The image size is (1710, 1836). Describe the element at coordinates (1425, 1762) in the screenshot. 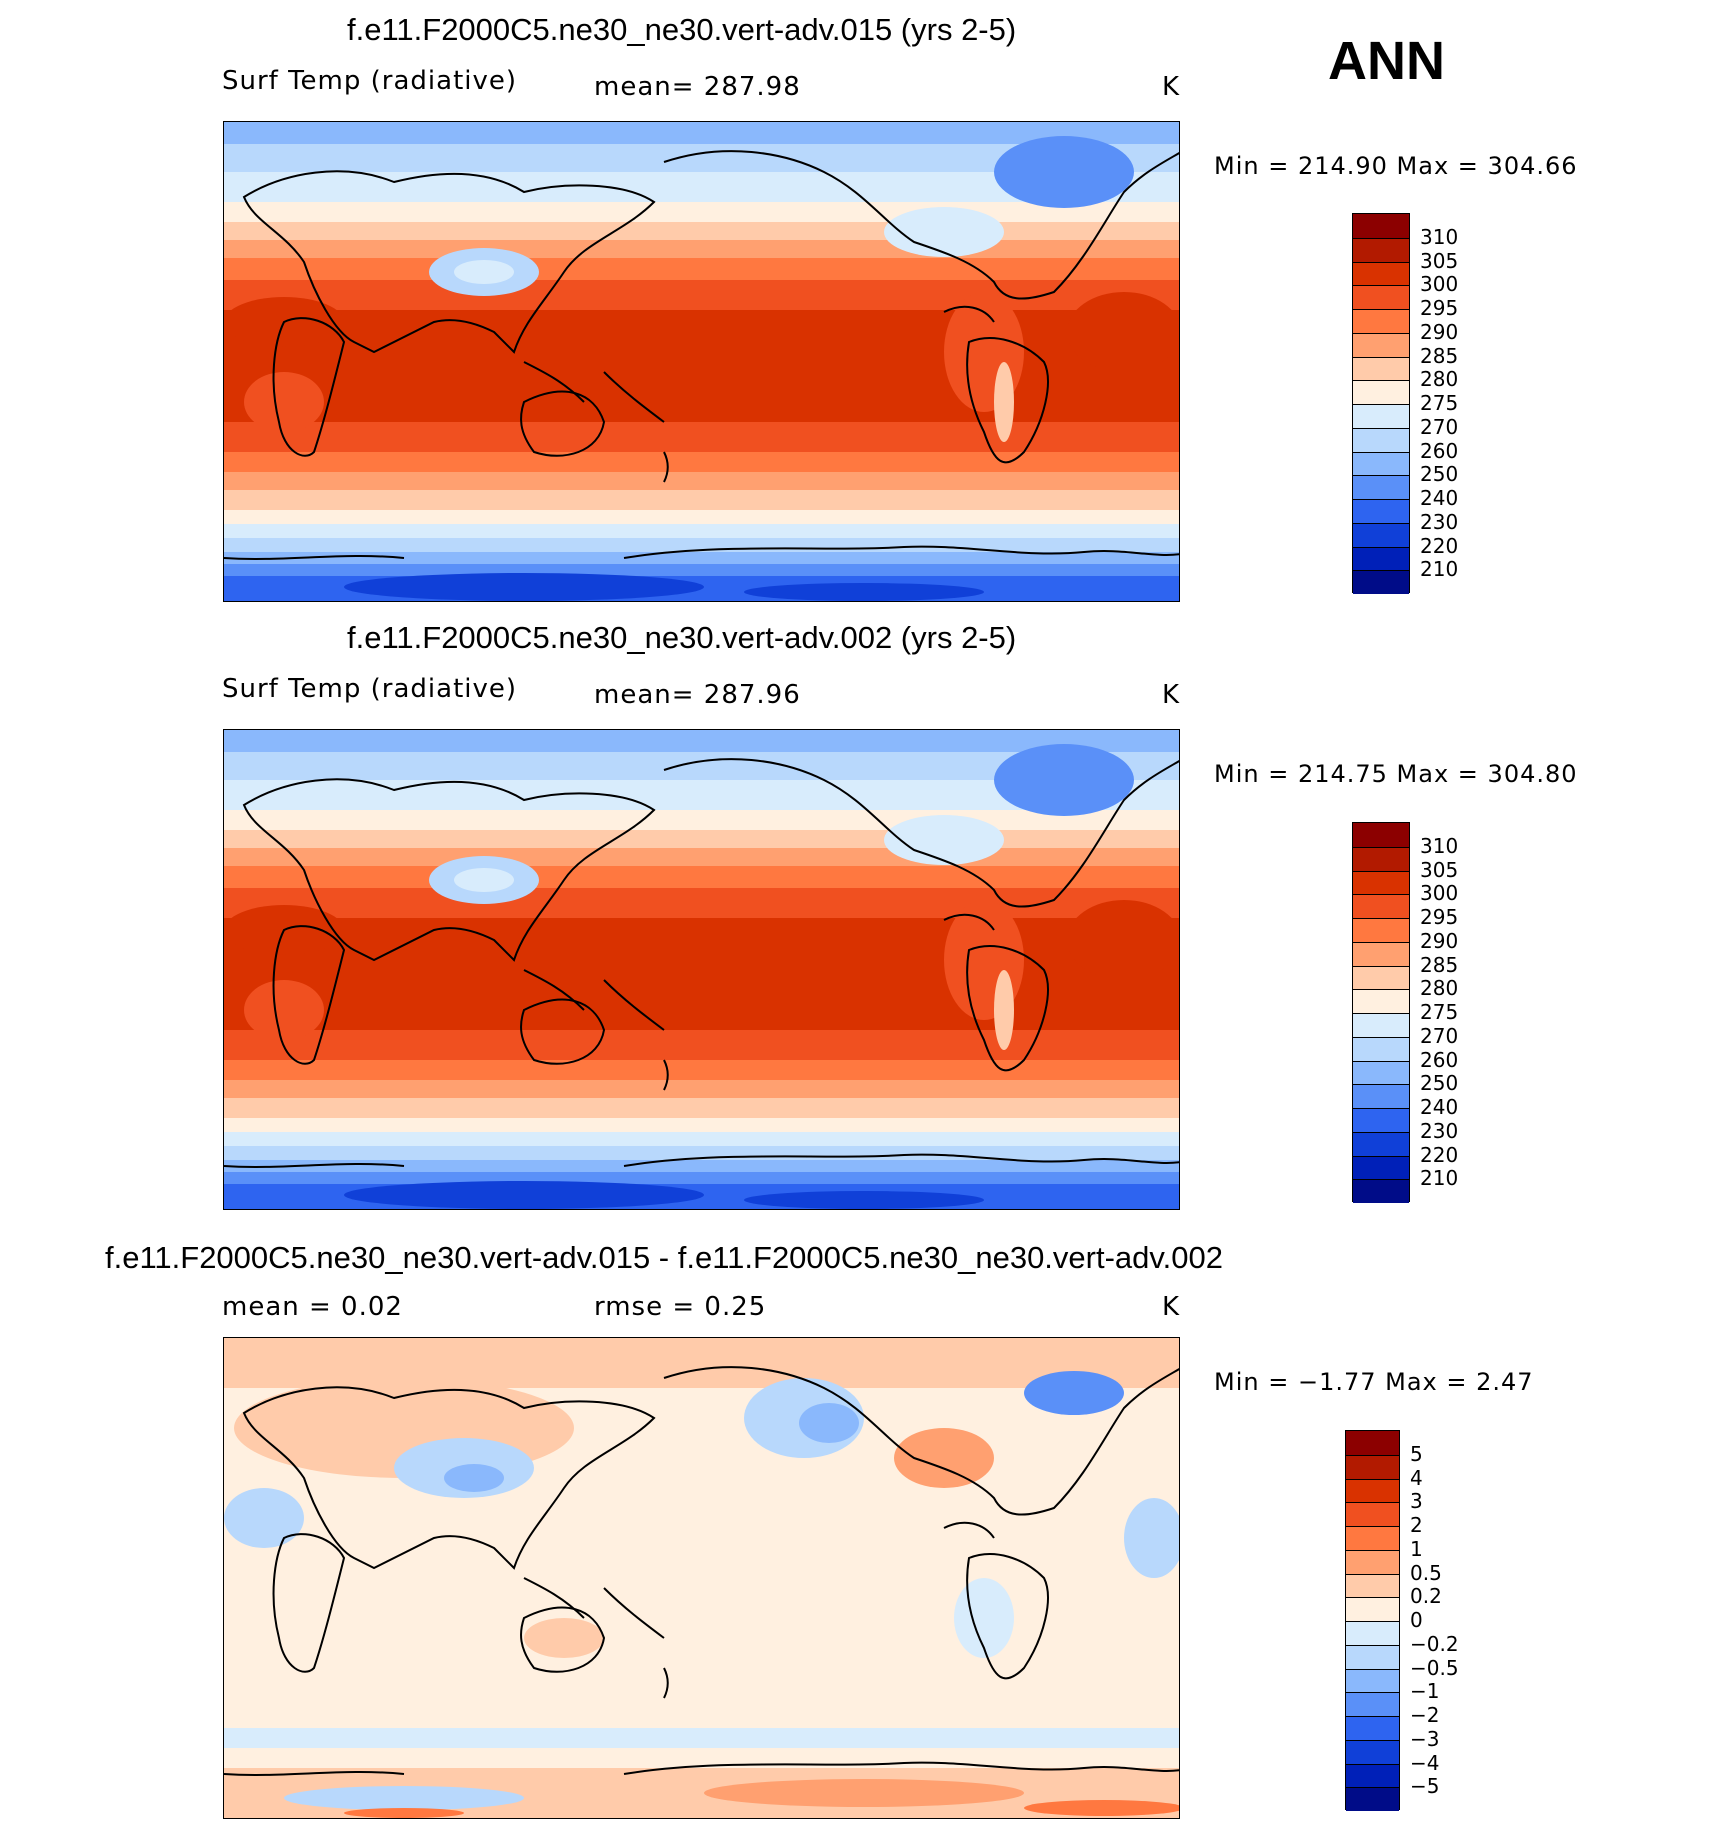

I see `colorbar-tick-label: −4` at that location.